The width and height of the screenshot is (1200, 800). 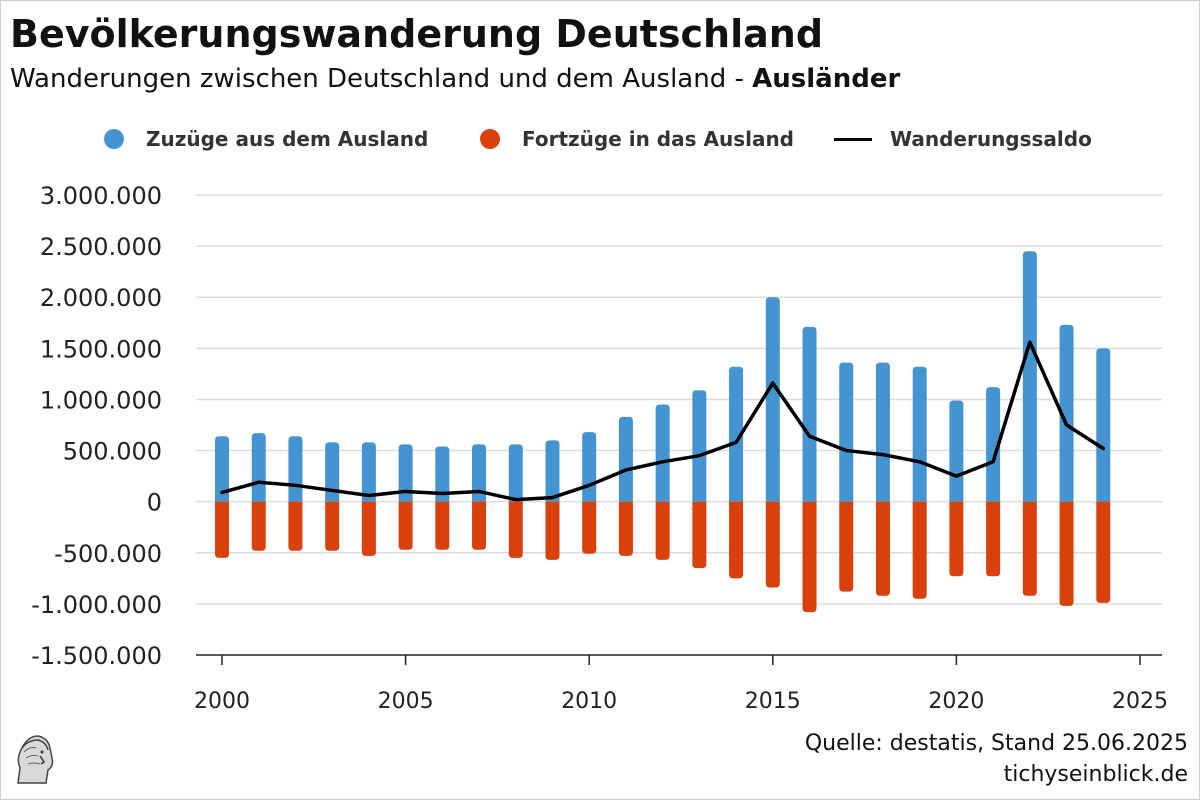 What do you see at coordinates (222, 701) in the screenshot?
I see `x-tick-label: 2000` at bounding box center [222, 701].